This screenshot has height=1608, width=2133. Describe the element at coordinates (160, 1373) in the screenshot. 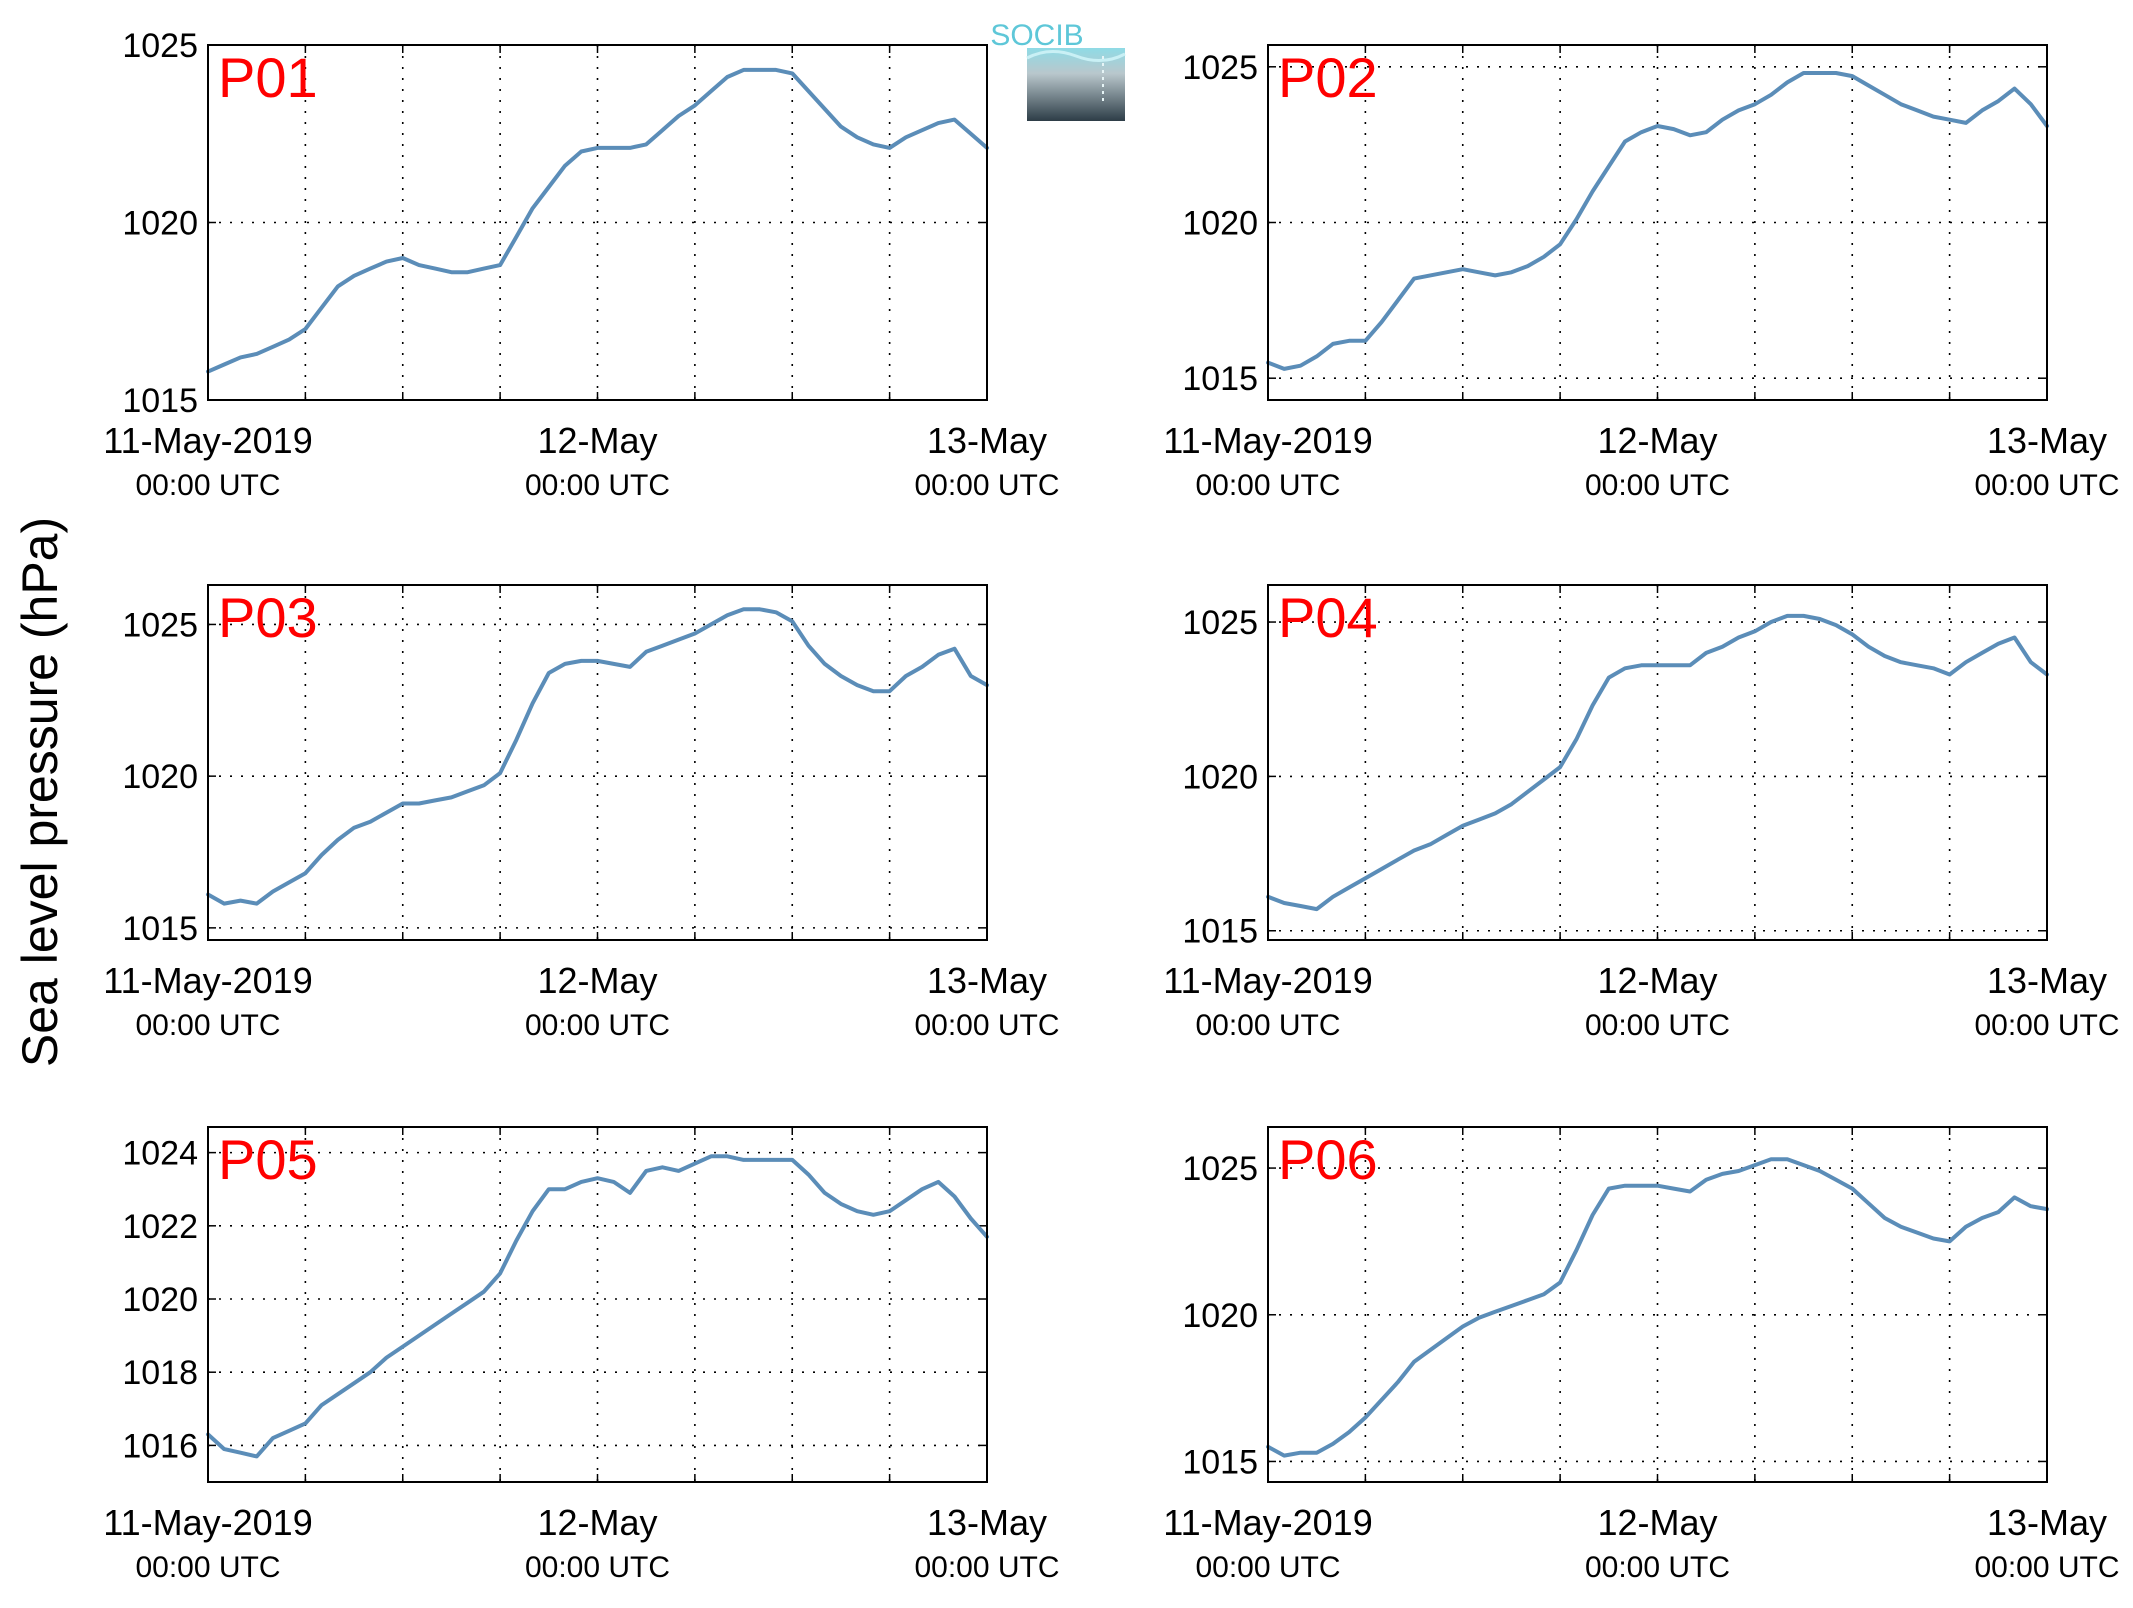

I see `y-tick-label: 1018` at that location.